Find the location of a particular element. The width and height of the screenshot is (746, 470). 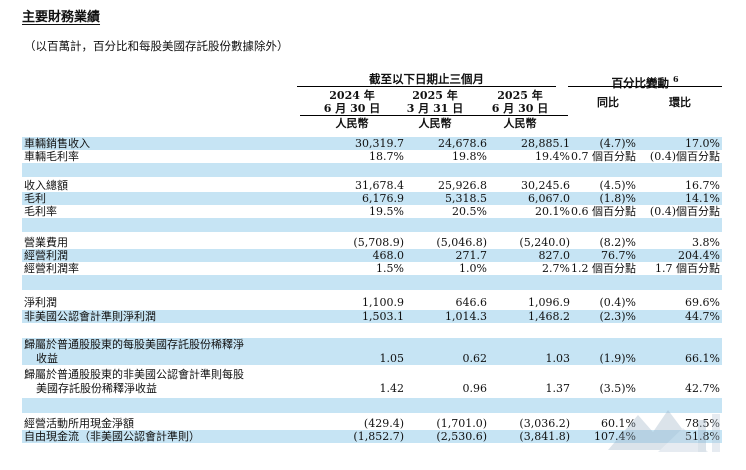

row-label-continued: 美國存託股份稀釋淨收益 is located at coordinates (96, 388).